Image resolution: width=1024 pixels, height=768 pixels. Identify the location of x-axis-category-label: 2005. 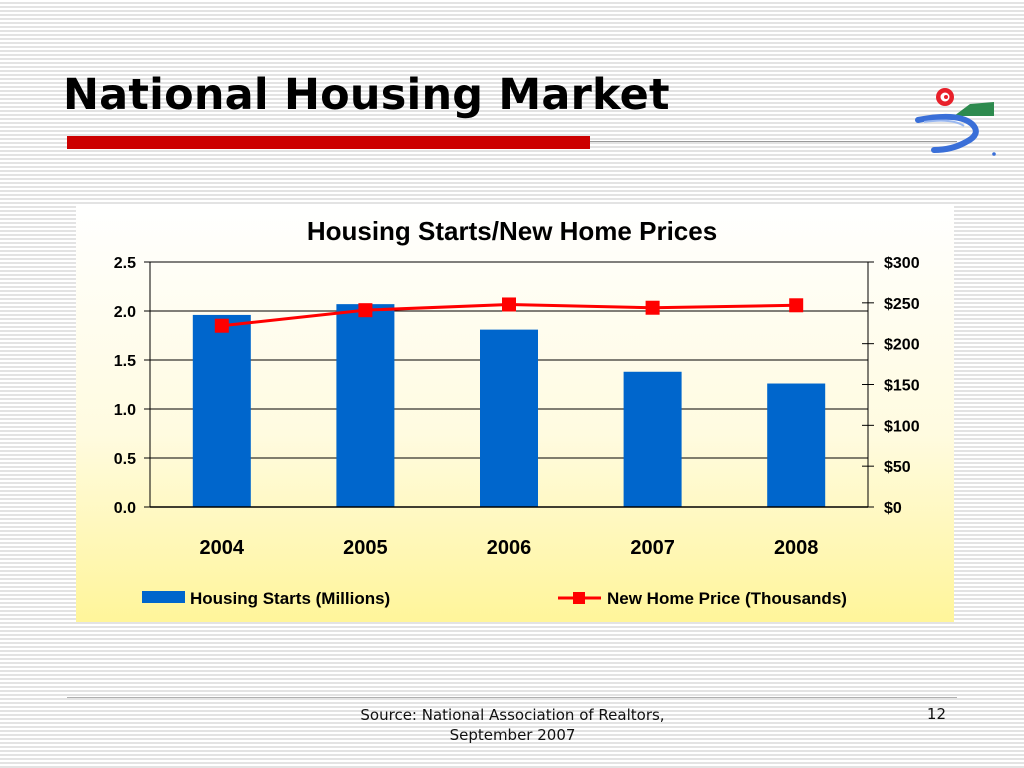
(365, 548).